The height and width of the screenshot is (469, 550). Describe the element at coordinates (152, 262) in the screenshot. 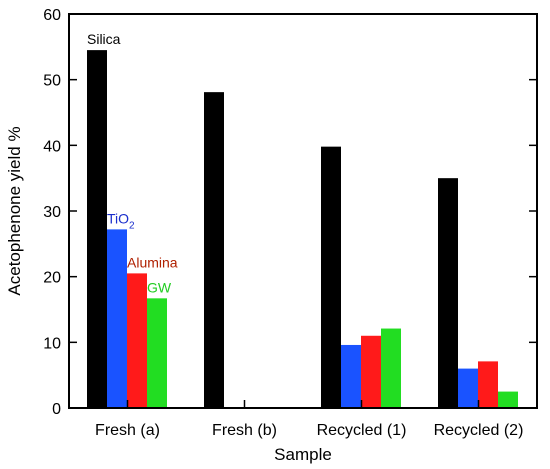

I see `series-label-alumina: Alumina` at that location.